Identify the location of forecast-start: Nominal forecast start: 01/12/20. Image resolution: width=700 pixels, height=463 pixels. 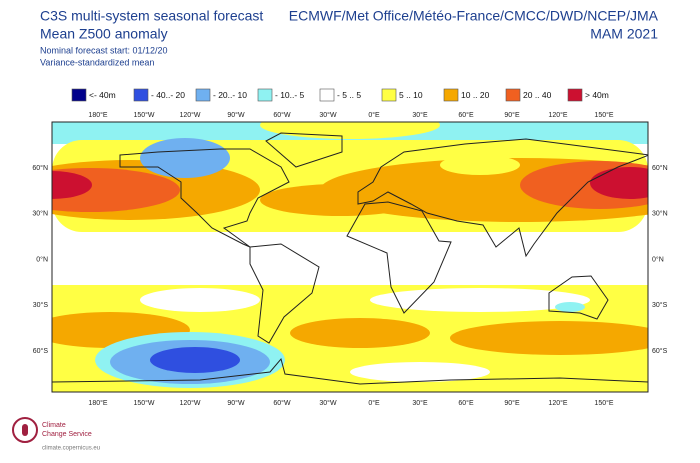
(104, 50).